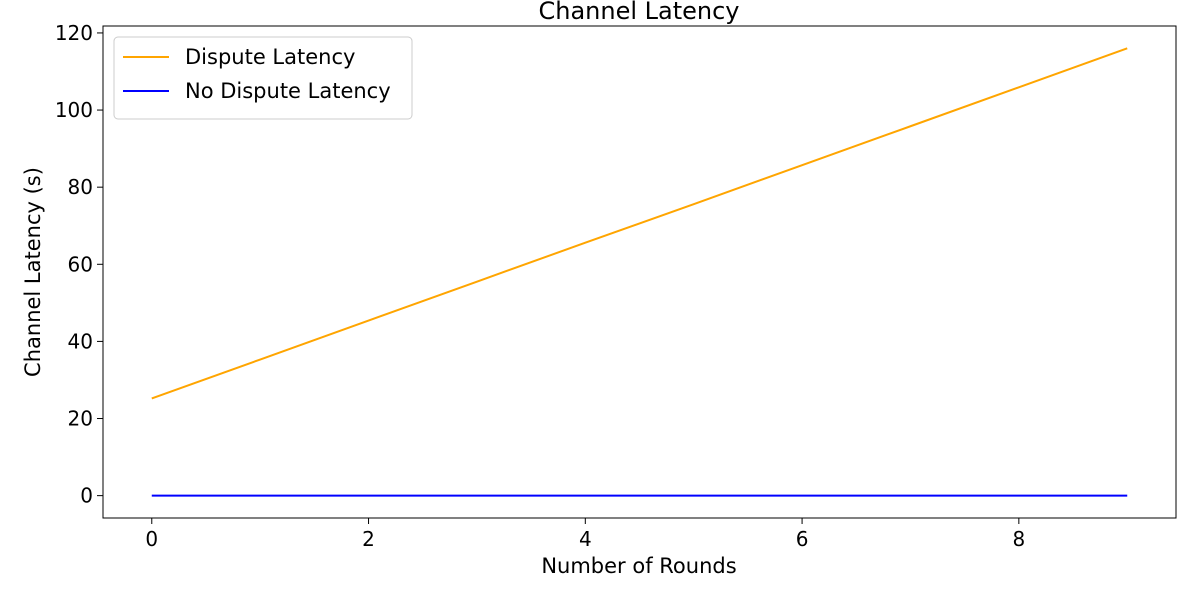 The height and width of the screenshot is (600, 1200). Describe the element at coordinates (74, 33) in the screenshot. I see `y-tick-label: 120` at that location.